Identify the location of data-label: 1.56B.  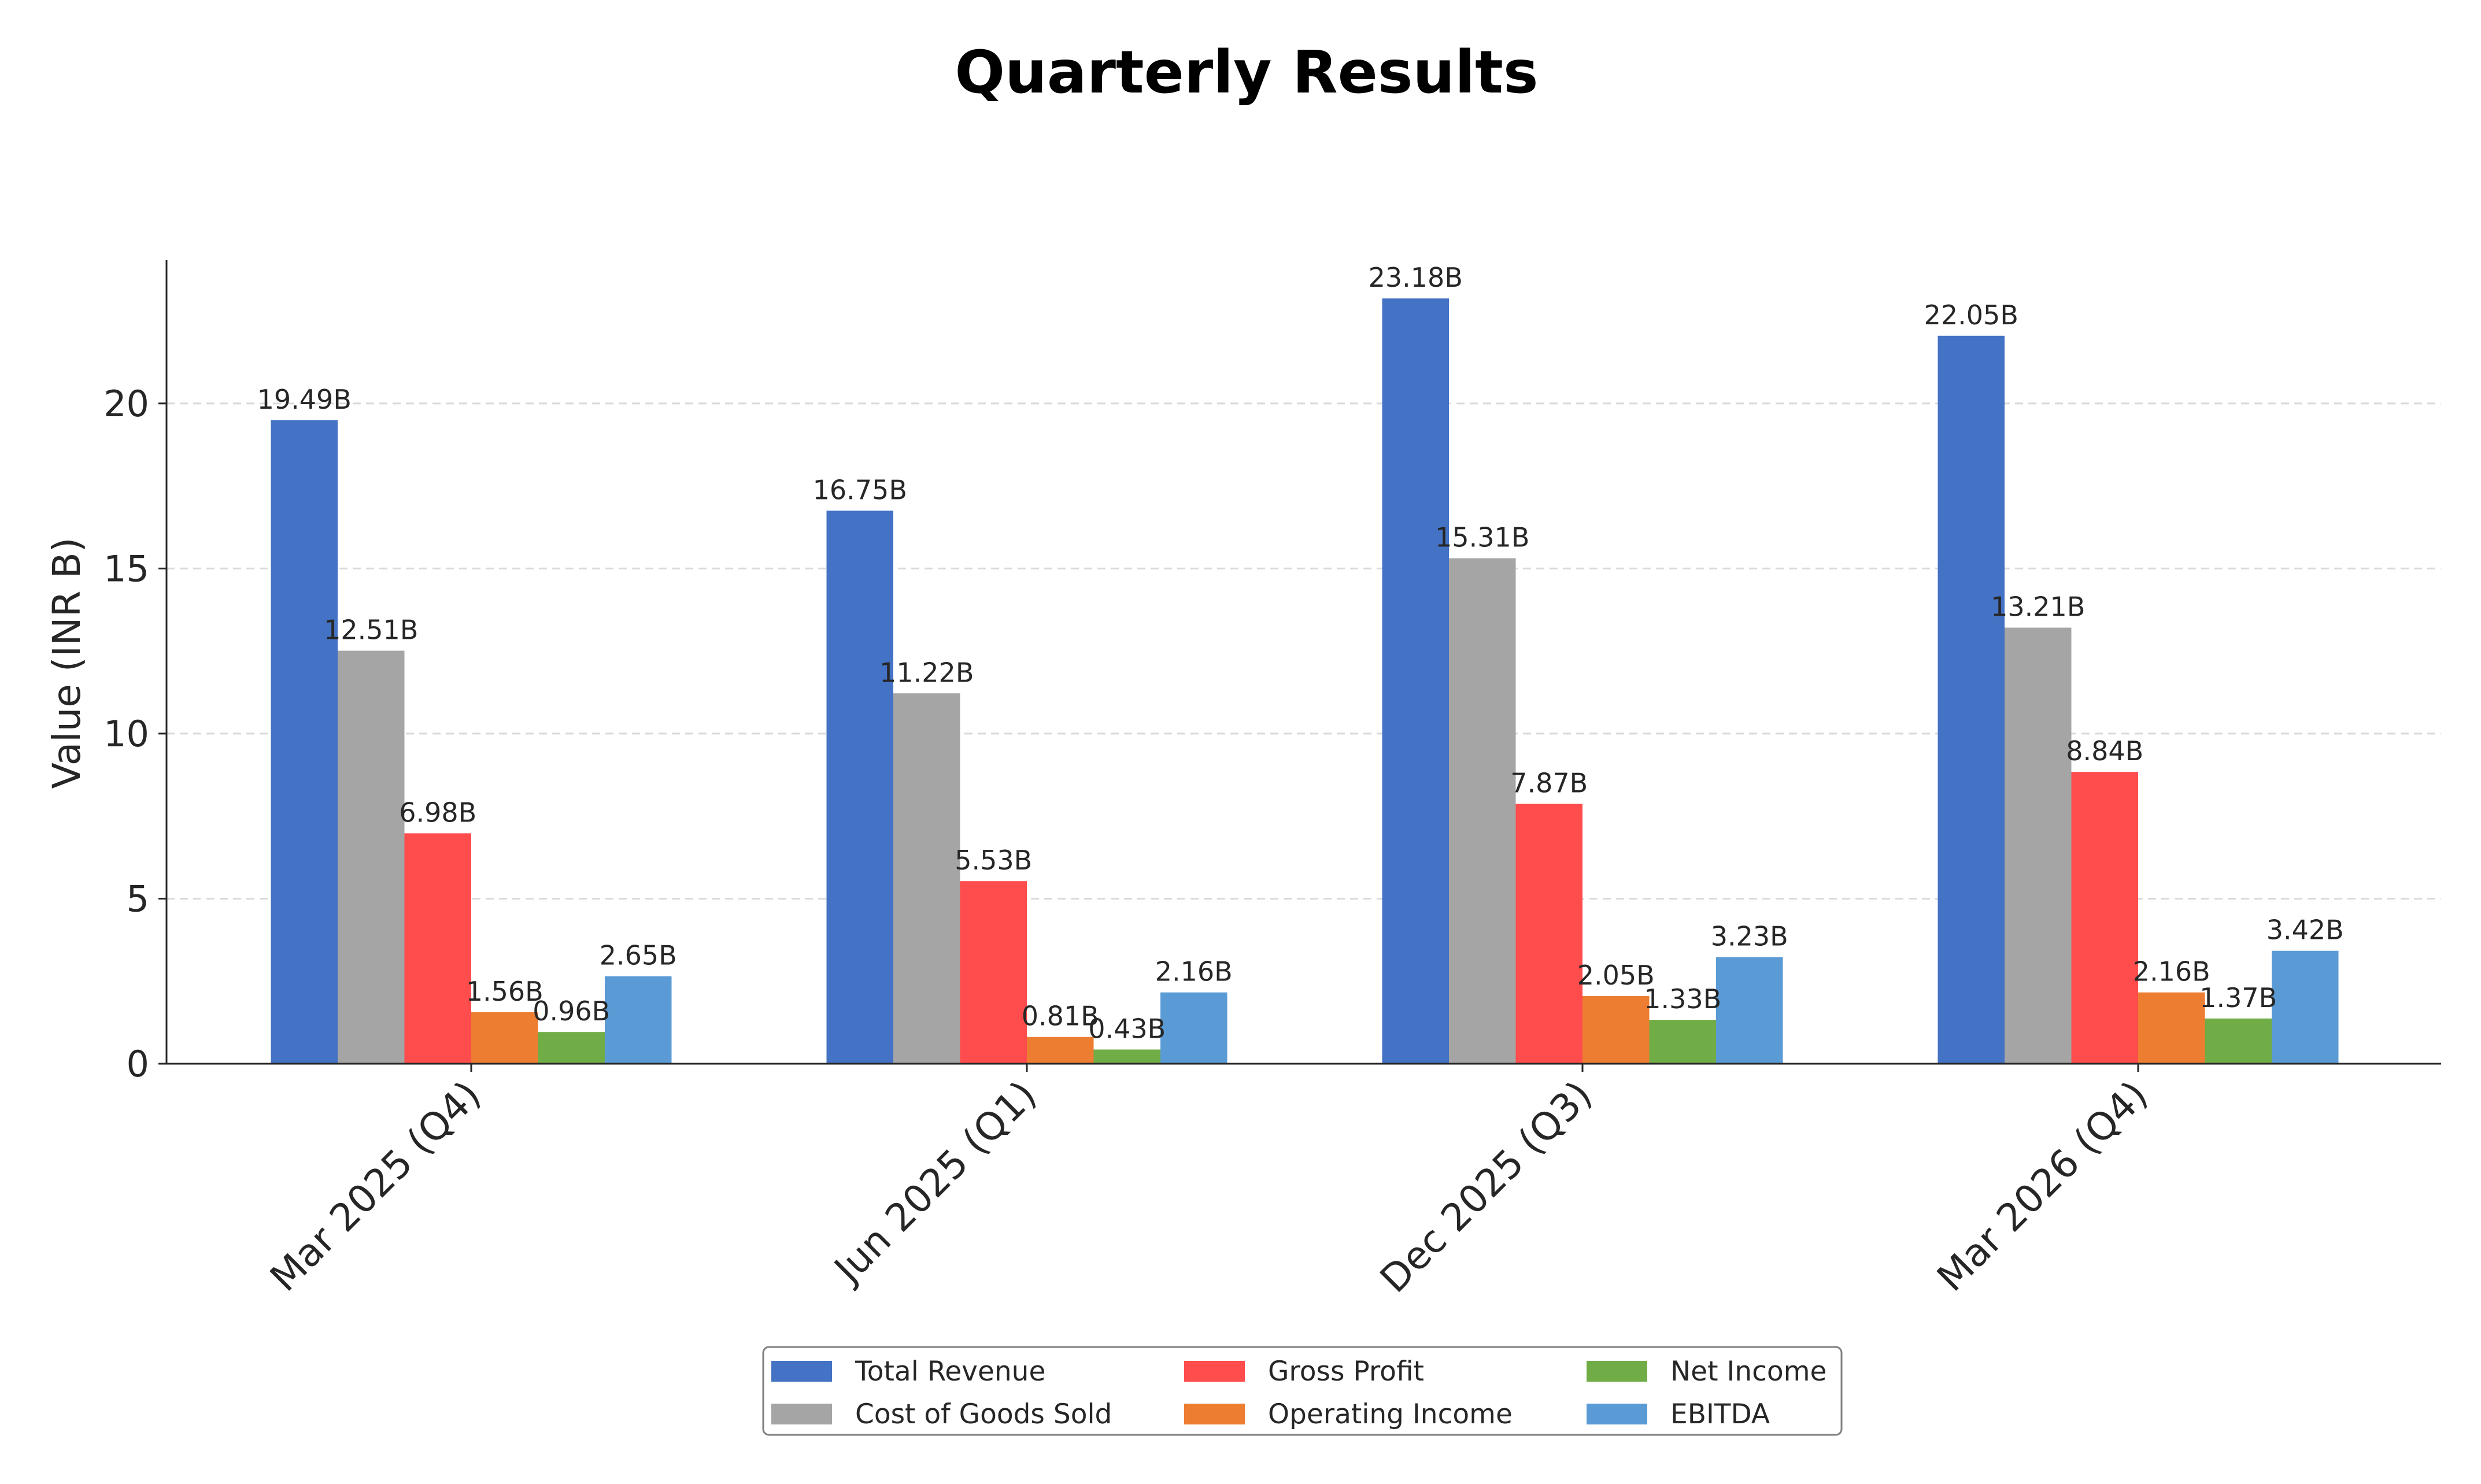
(504, 991).